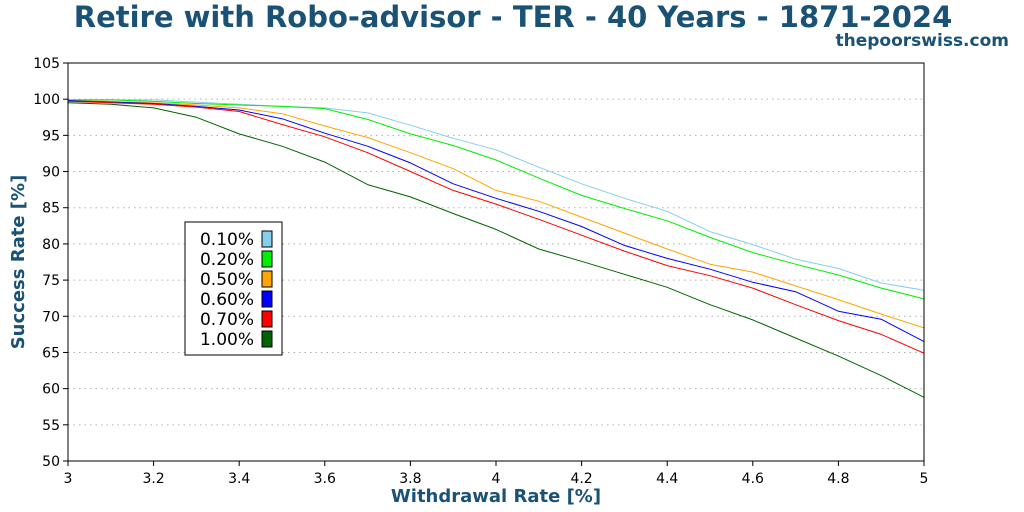  Describe the element at coordinates (51, 281) in the screenshot. I see `y-tick-label: 75` at that location.